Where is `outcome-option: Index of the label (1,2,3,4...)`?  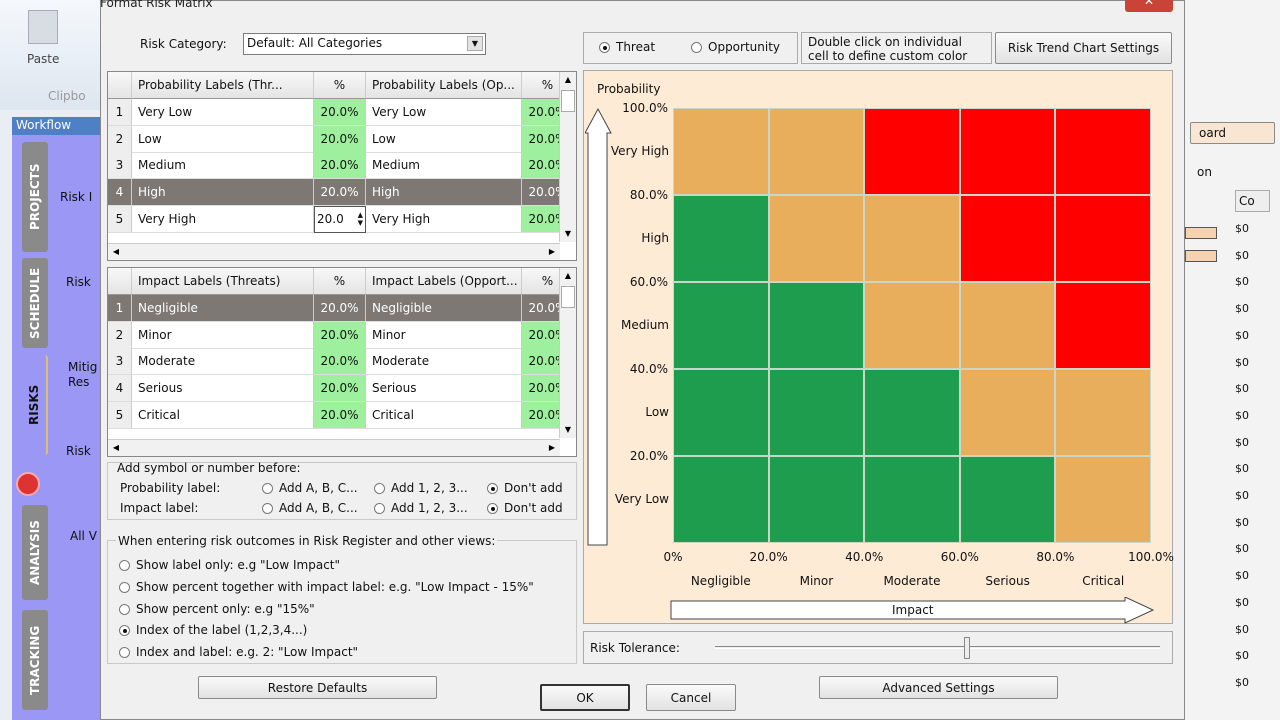
outcome-option: Index of the label (1,2,3,4...) is located at coordinates (213, 630).